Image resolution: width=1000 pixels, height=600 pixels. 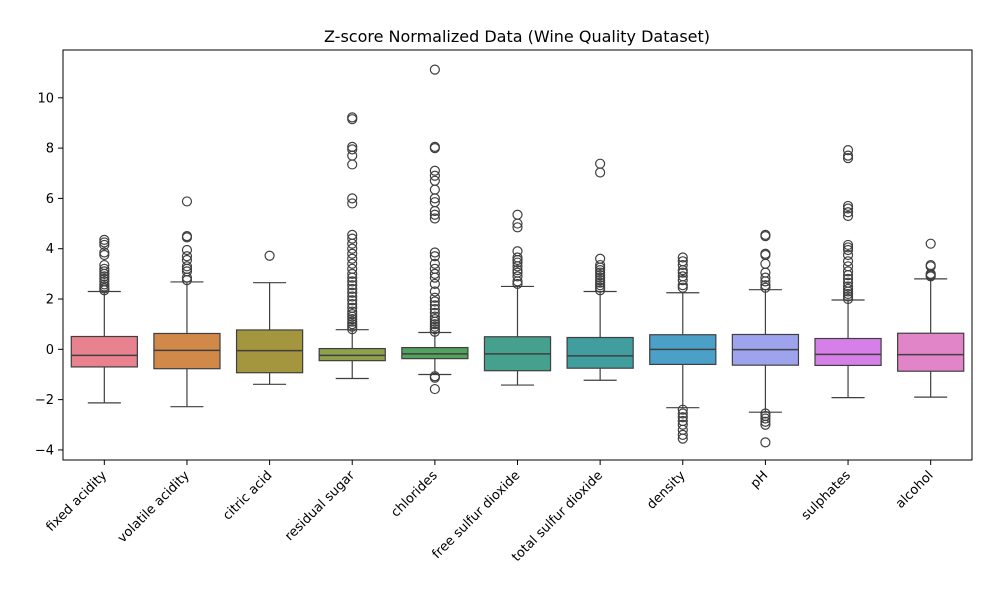 What do you see at coordinates (154, 507) in the screenshot?
I see `x-tick-label: volatile acidity` at bounding box center [154, 507].